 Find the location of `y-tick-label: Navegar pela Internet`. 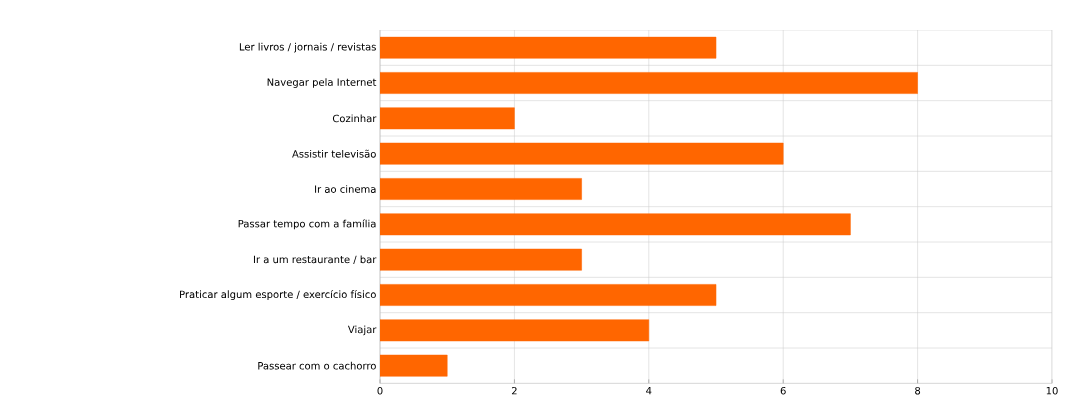

y-tick-label: Navegar pela Internet is located at coordinates (322, 83).